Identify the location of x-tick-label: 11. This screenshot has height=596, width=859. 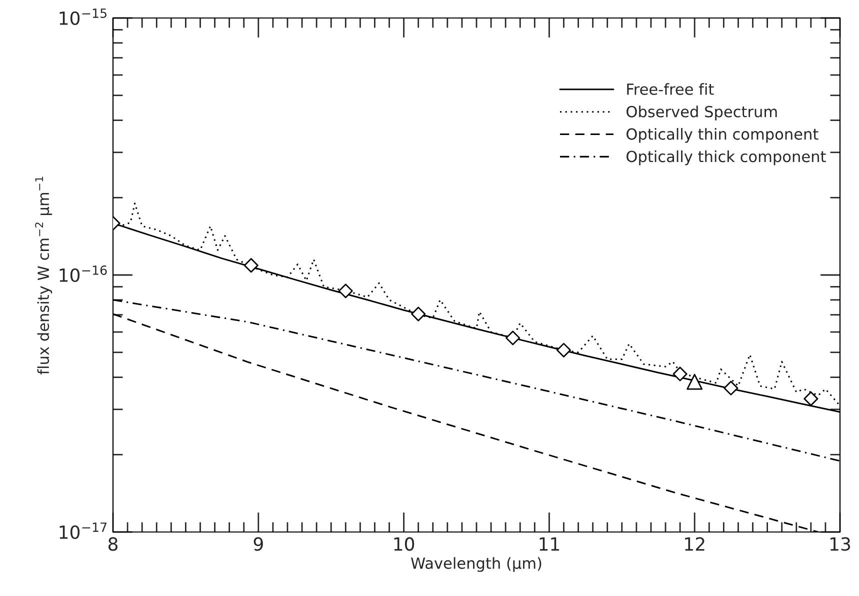
(550, 544).